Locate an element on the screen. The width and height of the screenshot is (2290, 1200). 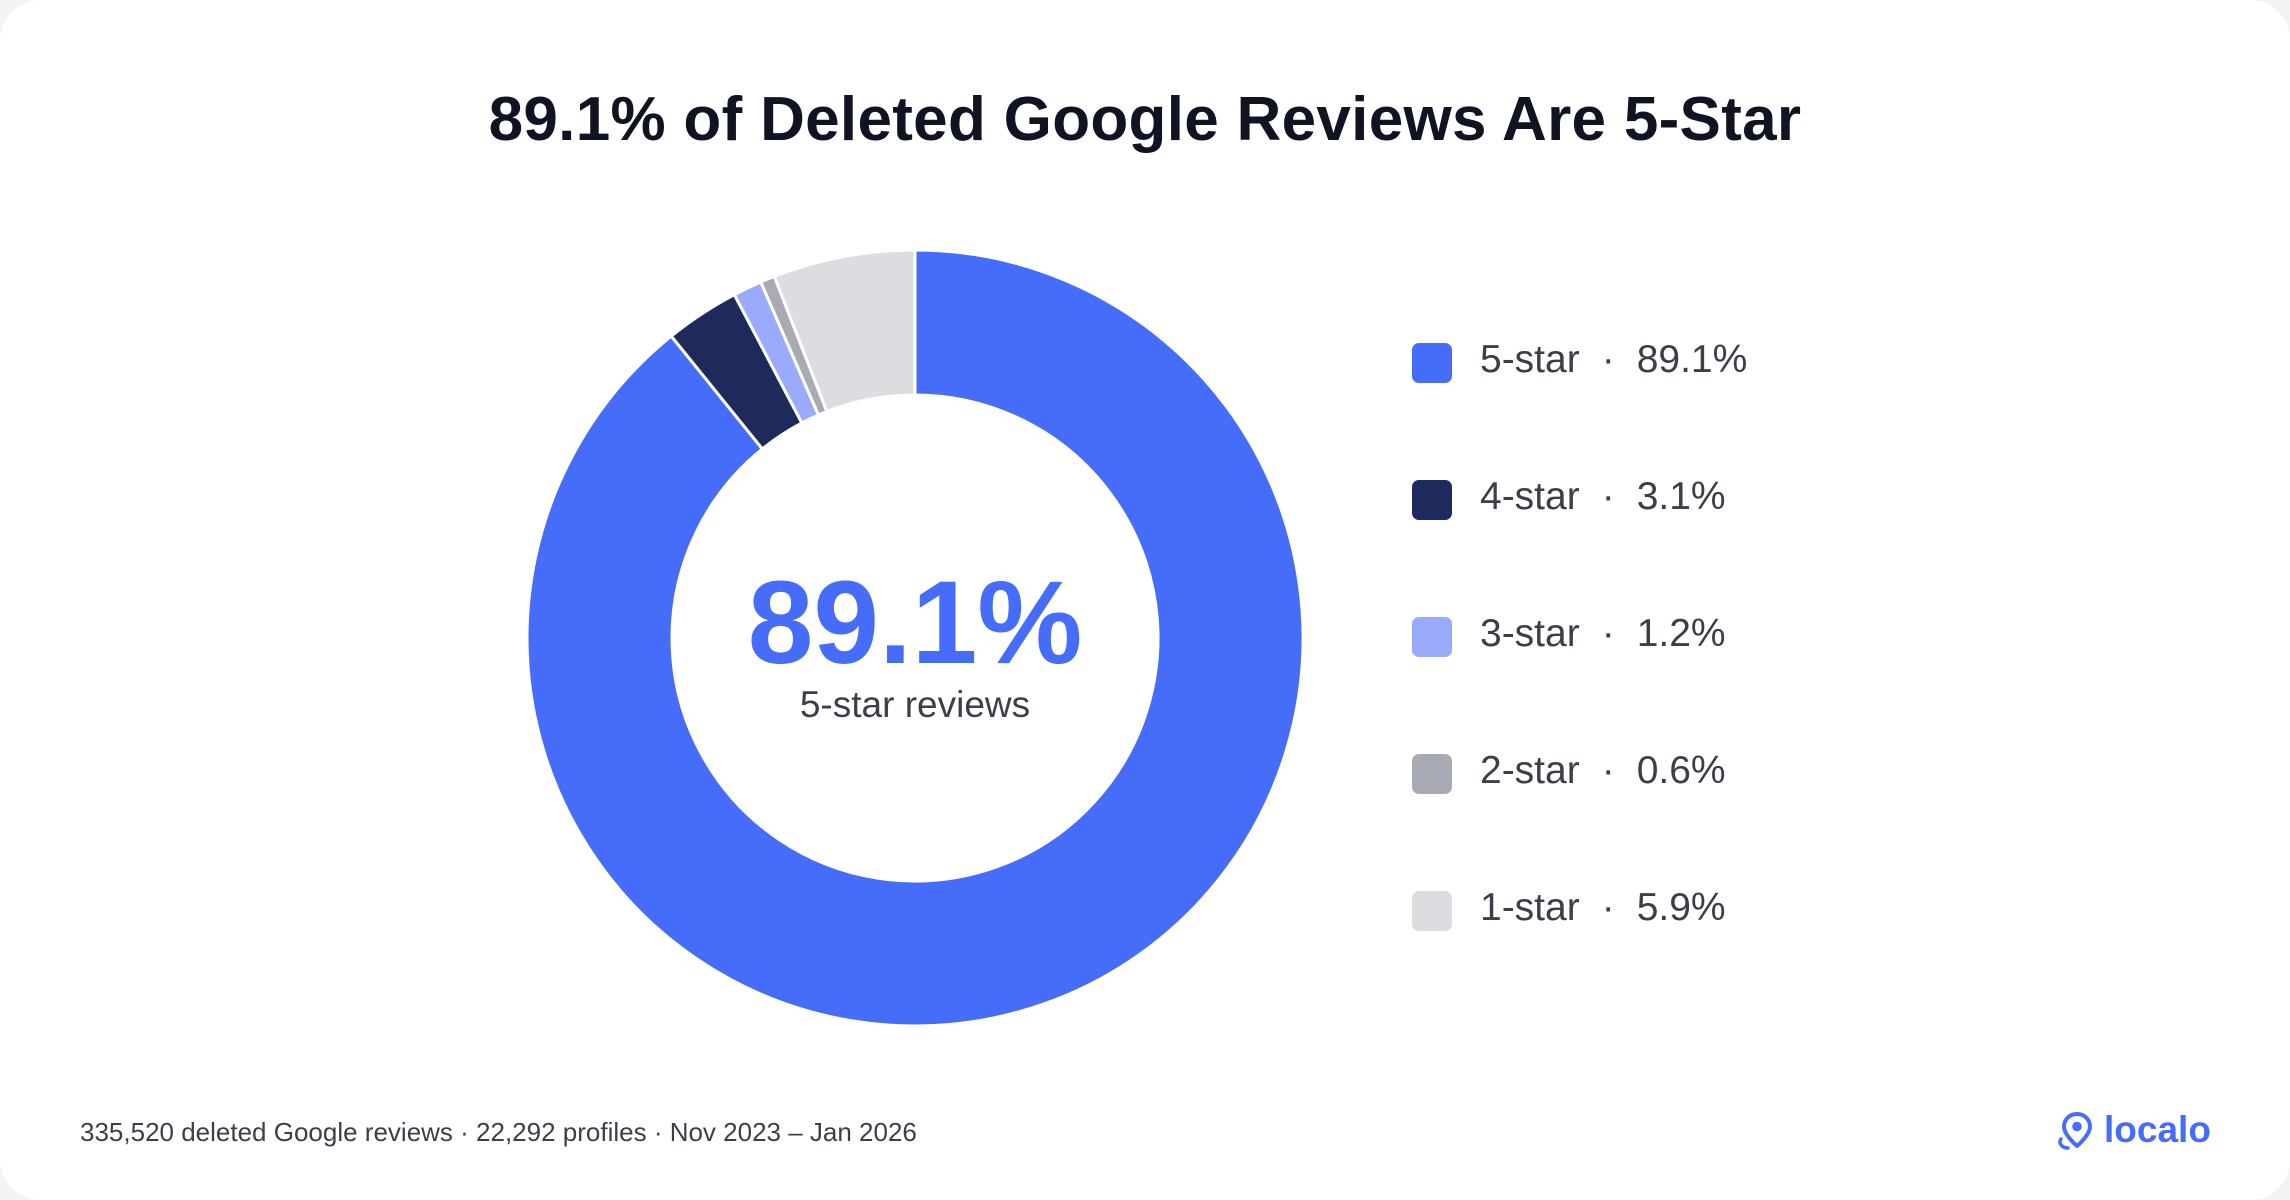
location-pin-icon is located at coordinates (2075, 1131).